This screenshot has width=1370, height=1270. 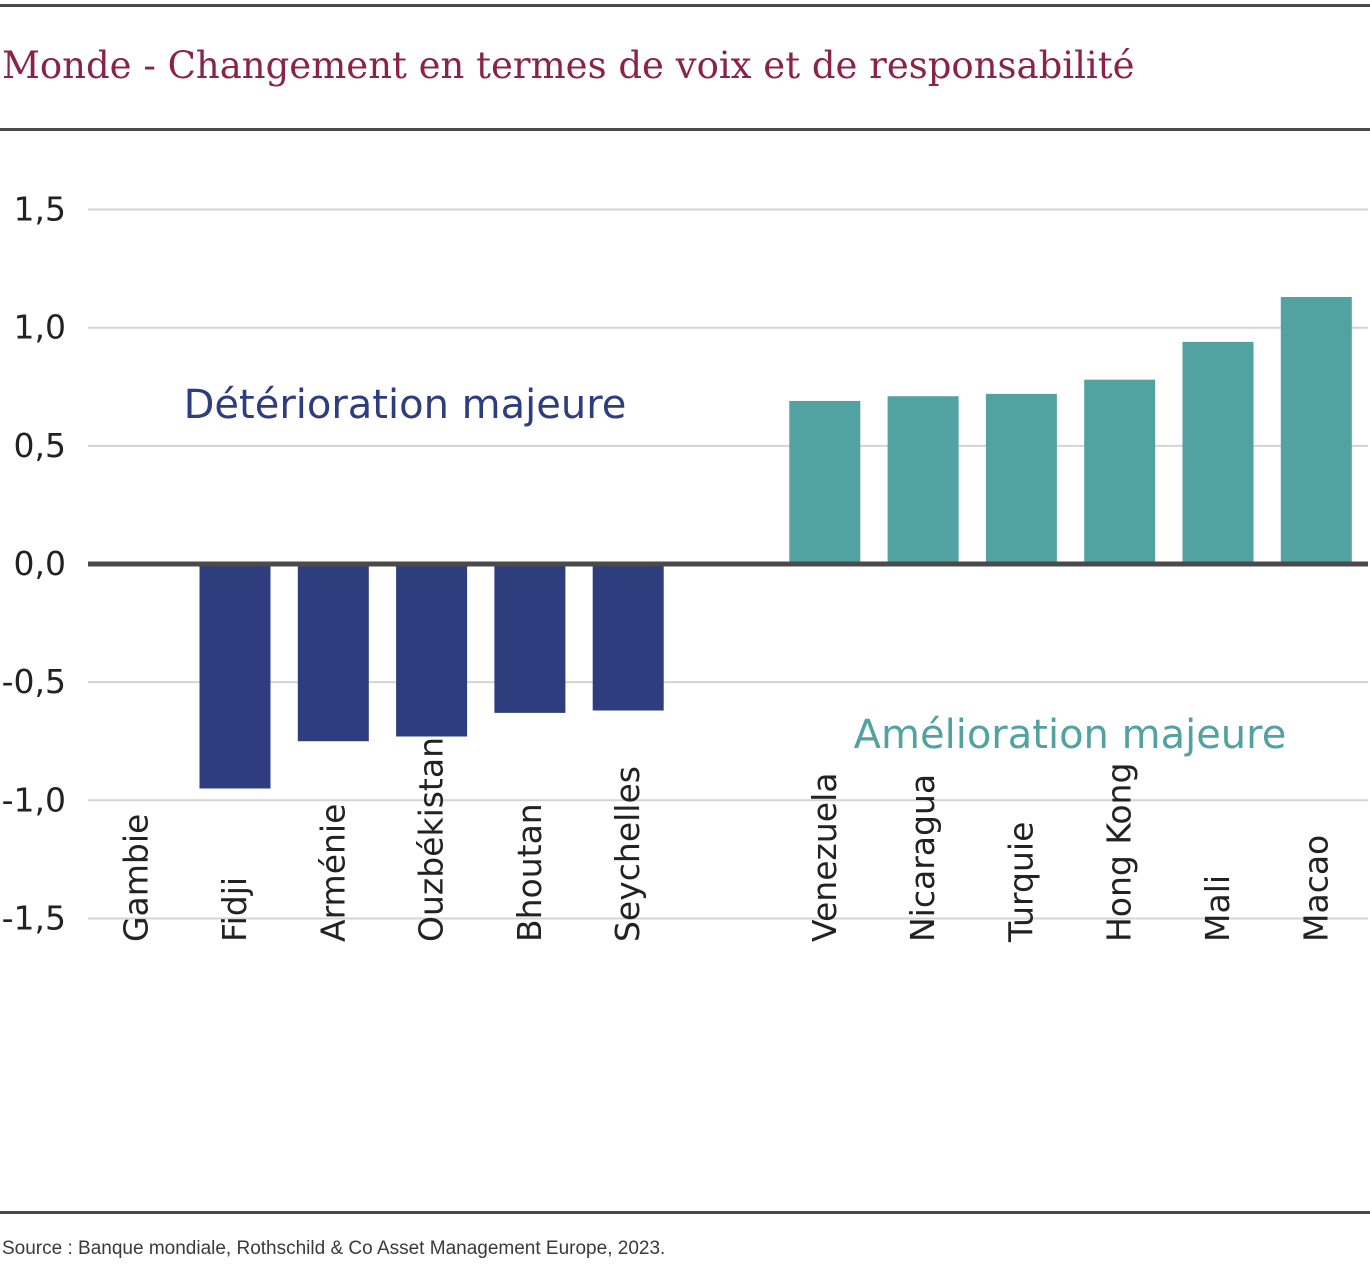 I want to click on x-tick-label: Hong Kong, so click(x=1119, y=852).